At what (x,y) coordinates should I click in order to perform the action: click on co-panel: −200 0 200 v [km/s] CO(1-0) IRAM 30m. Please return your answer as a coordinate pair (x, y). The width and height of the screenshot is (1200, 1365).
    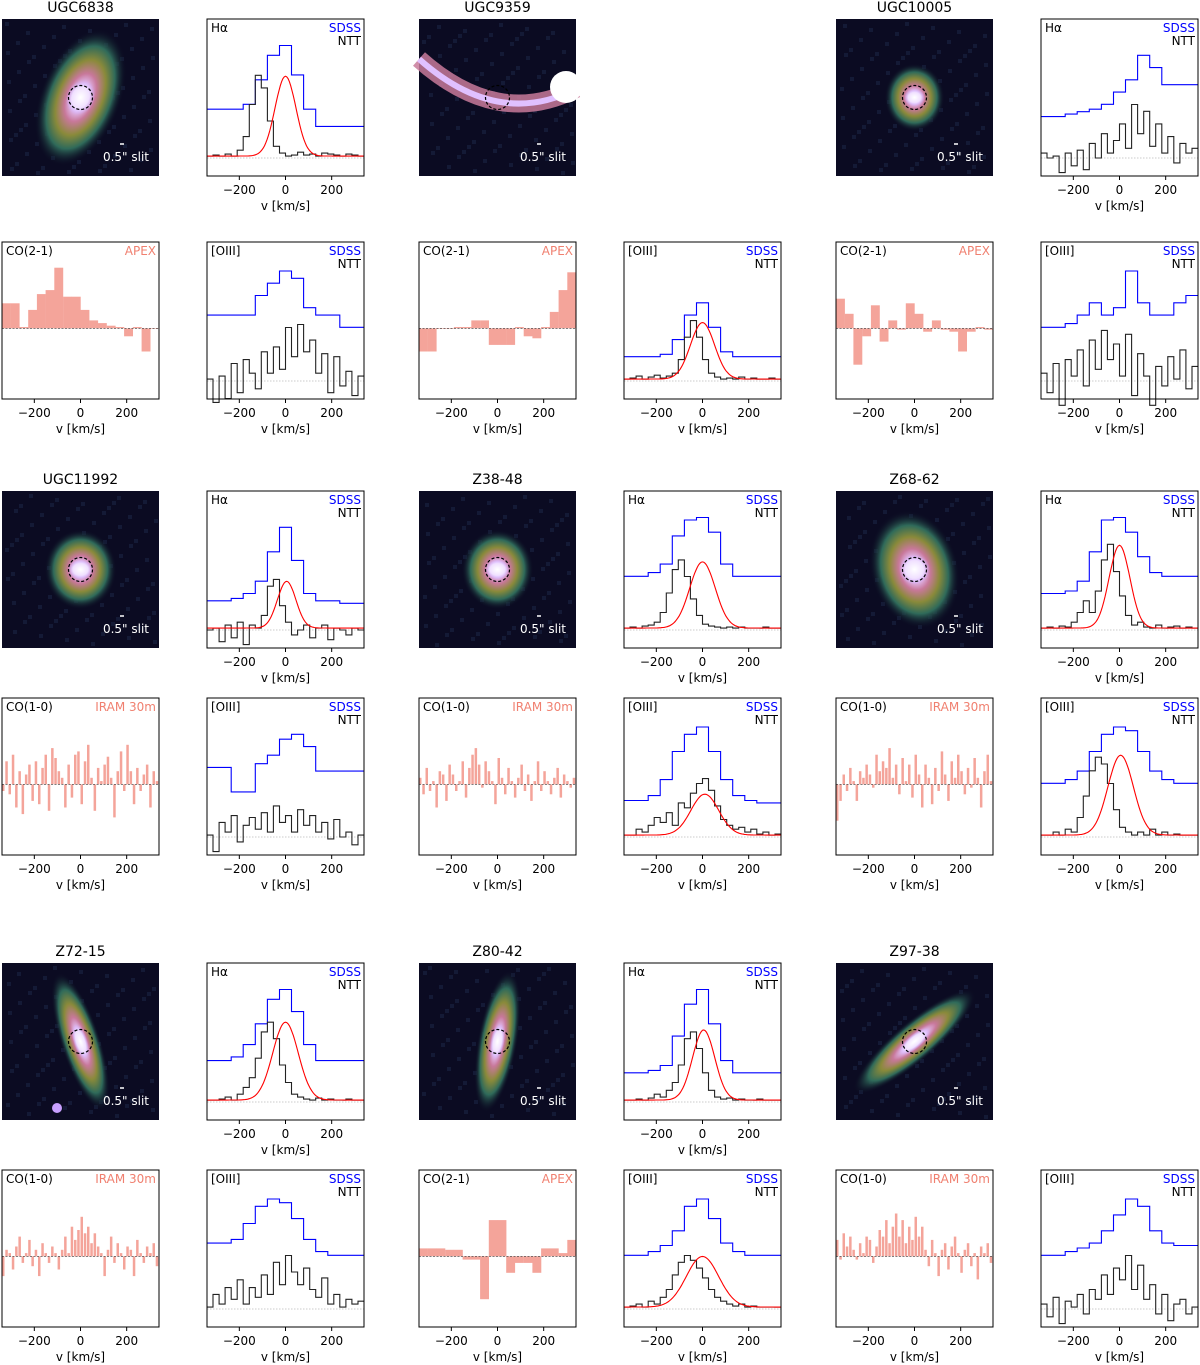
    Looking at the image, I should click on (497, 794).